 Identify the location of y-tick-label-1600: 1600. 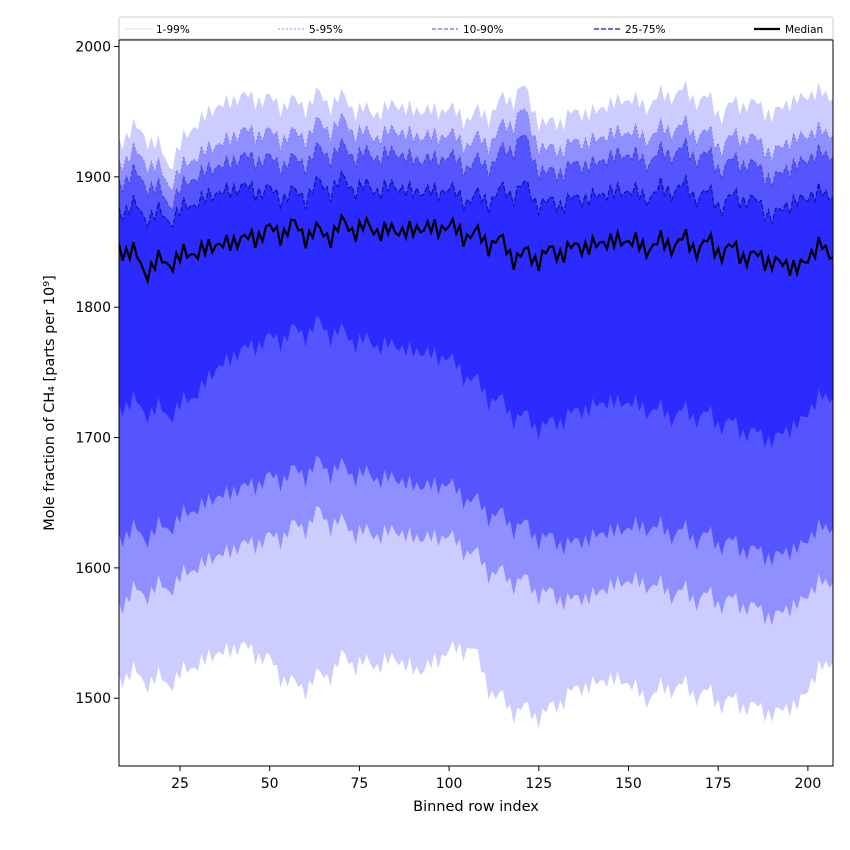
(93, 569).